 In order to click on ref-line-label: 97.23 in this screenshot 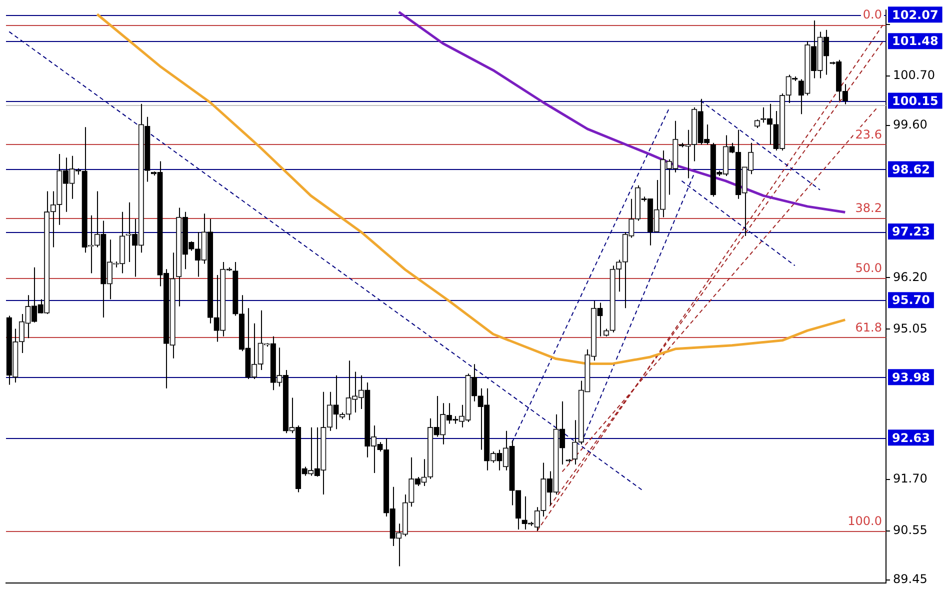, I will do `click(911, 231)`.